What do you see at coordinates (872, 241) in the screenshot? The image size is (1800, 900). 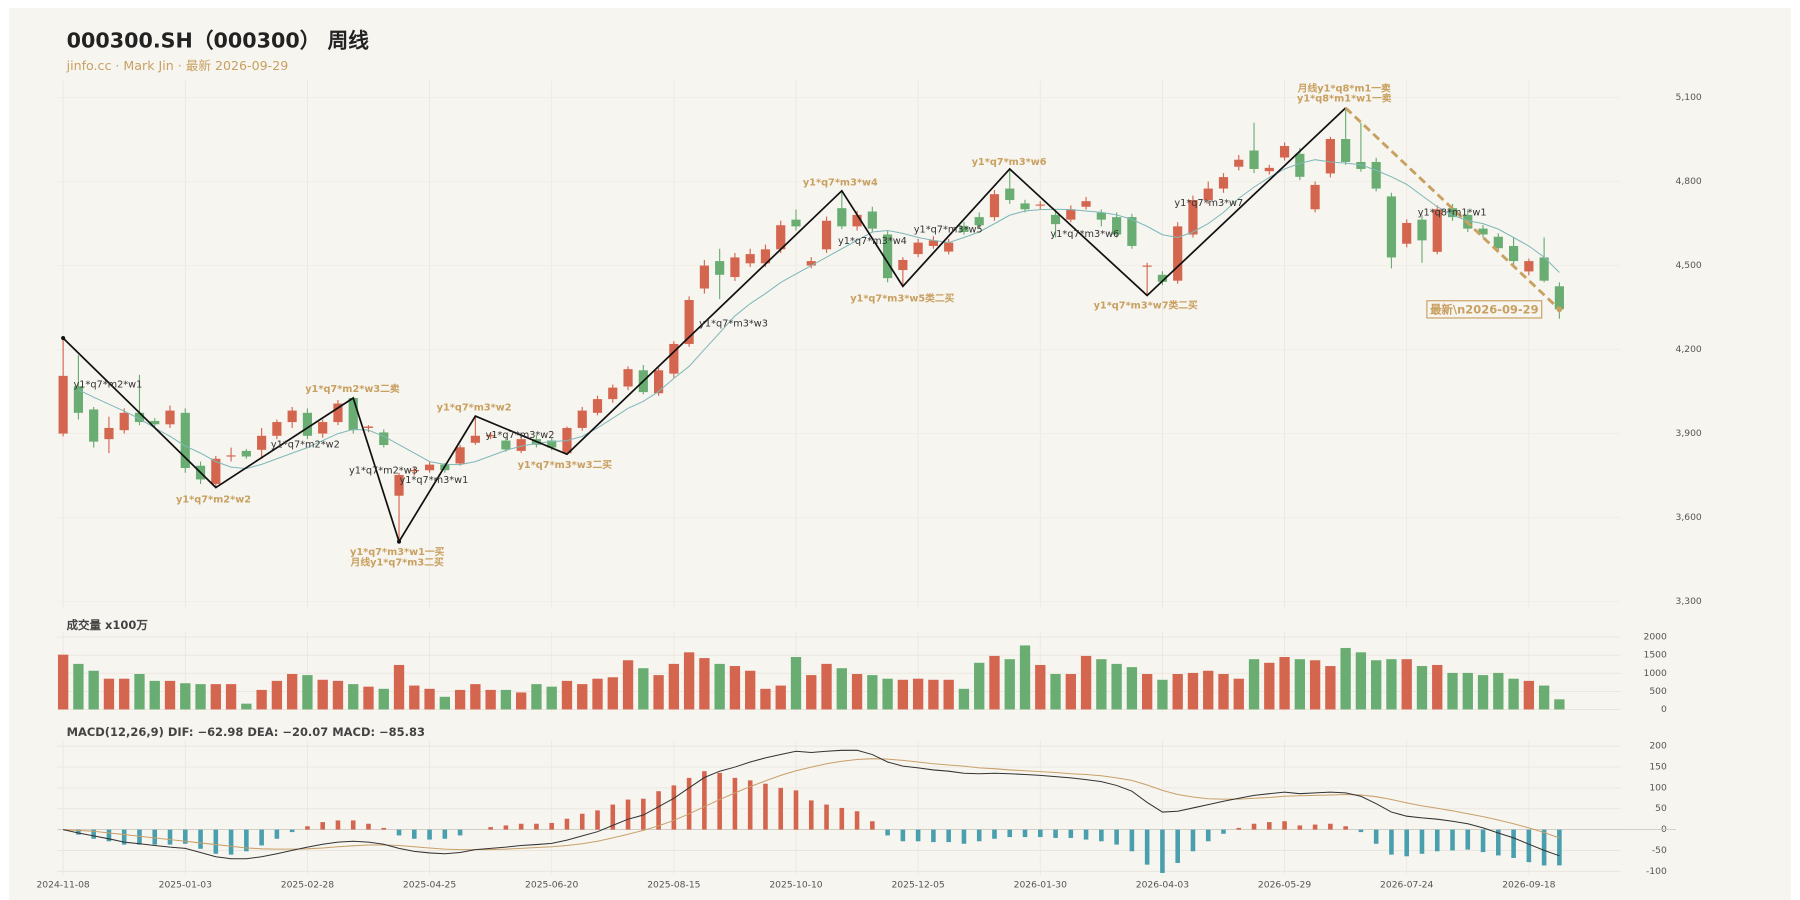 I see `sub-annotation: y1*q7*m3*w4` at bounding box center [872, 241].